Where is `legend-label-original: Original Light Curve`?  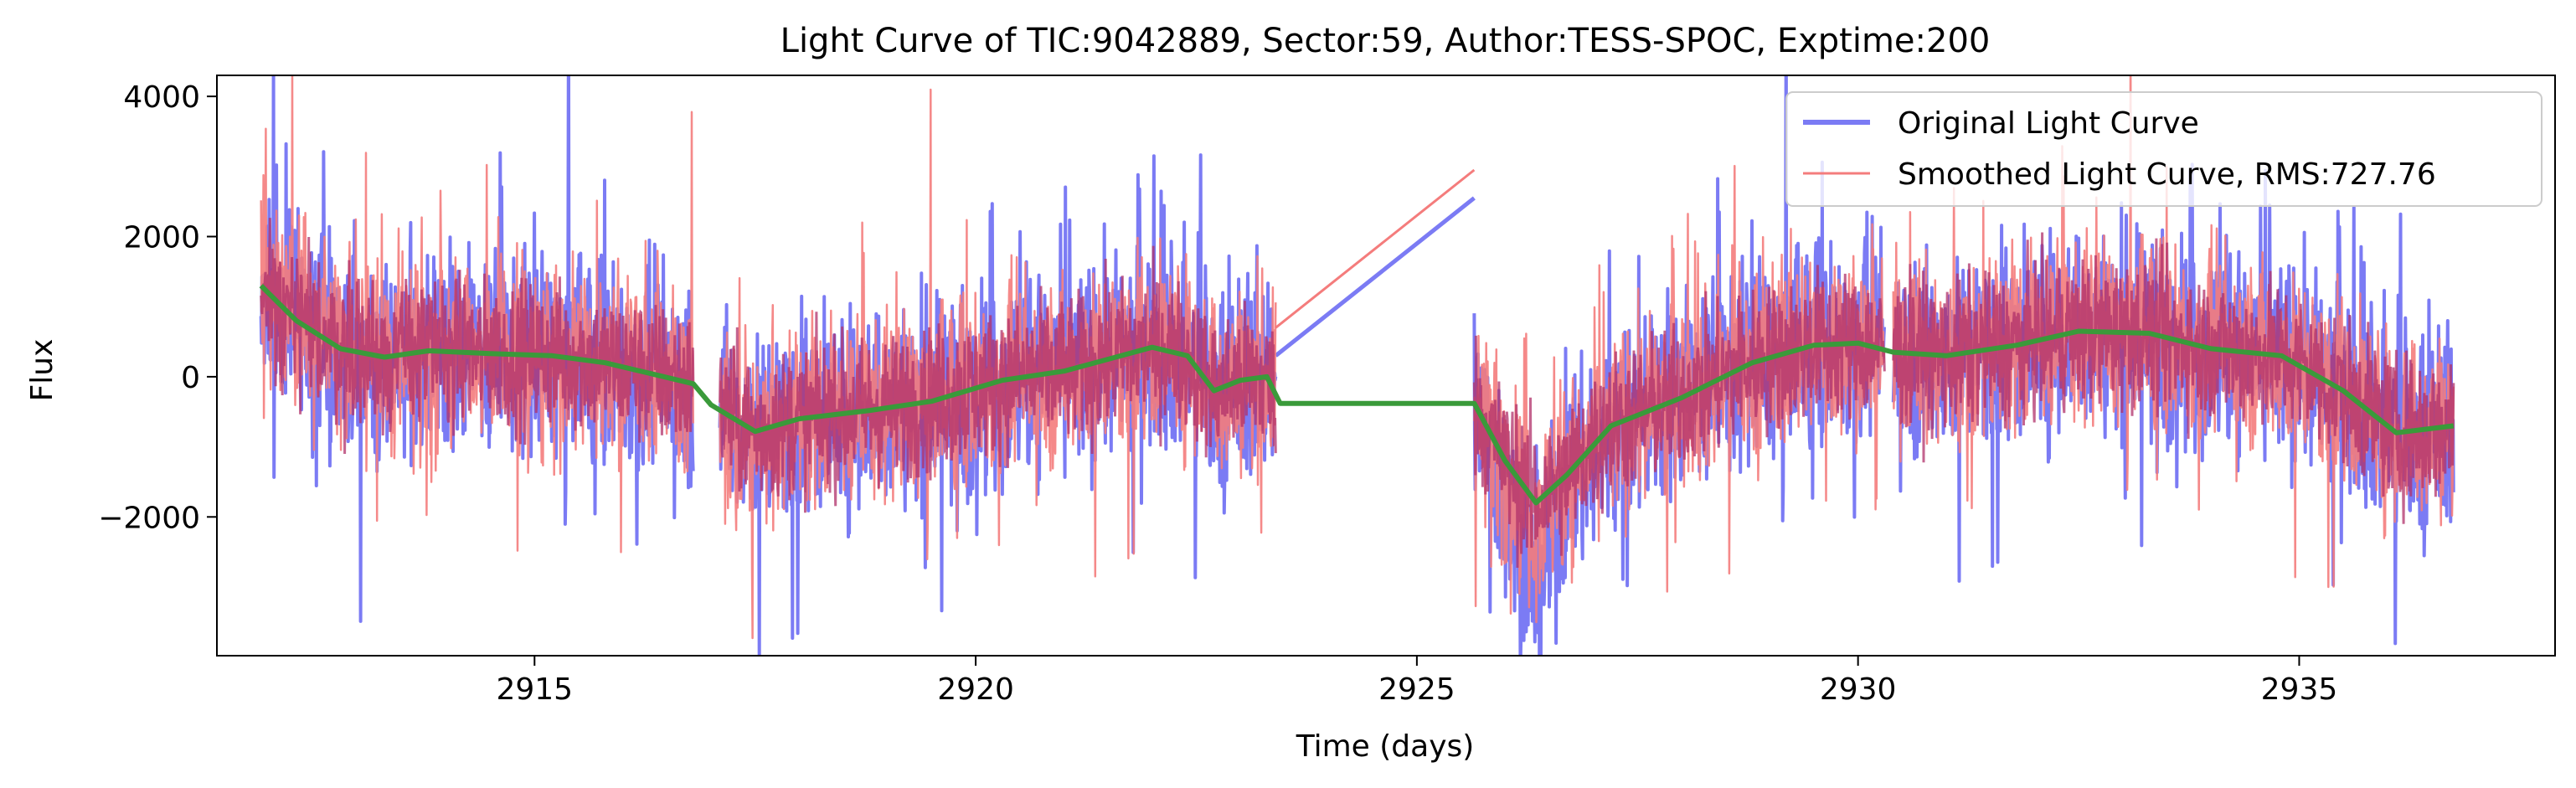 legend-label-original: Original Light Curve is located at coordinates (2048, 123).